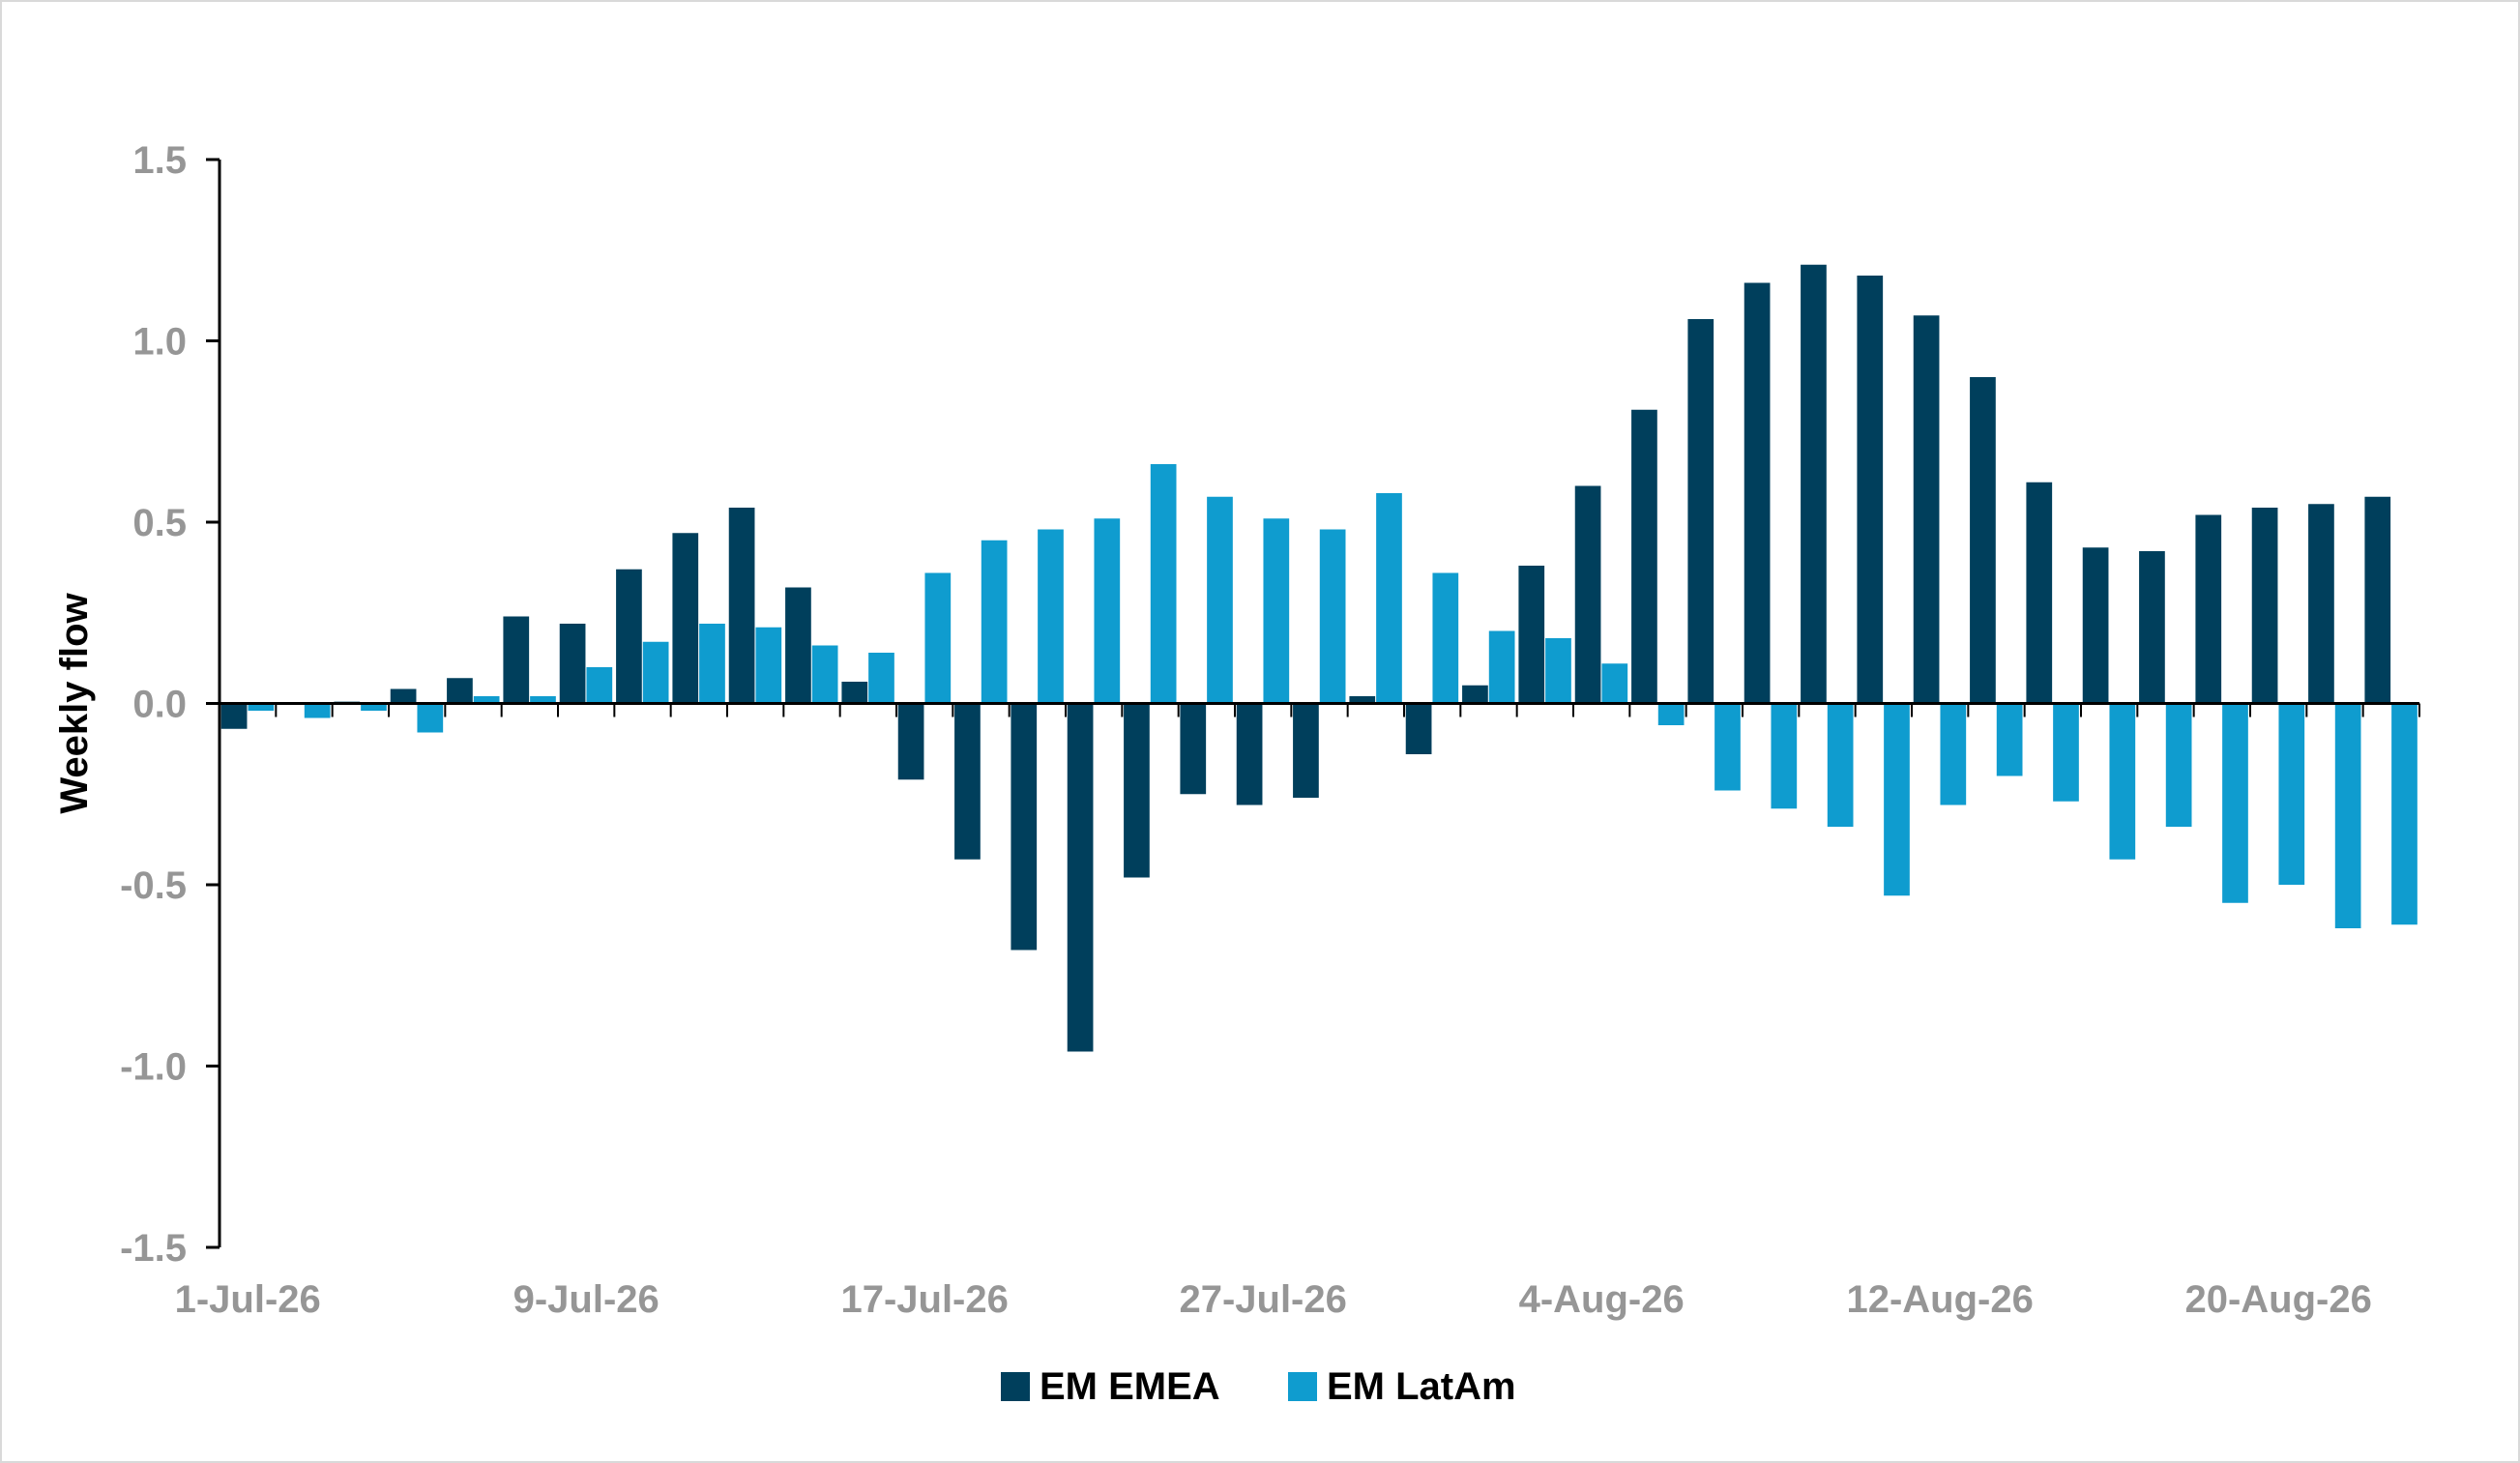 This screenshot has width=2520, height=1463. I want to click on x-tick-label: 27-Jul-26, so click(1263, 1299).